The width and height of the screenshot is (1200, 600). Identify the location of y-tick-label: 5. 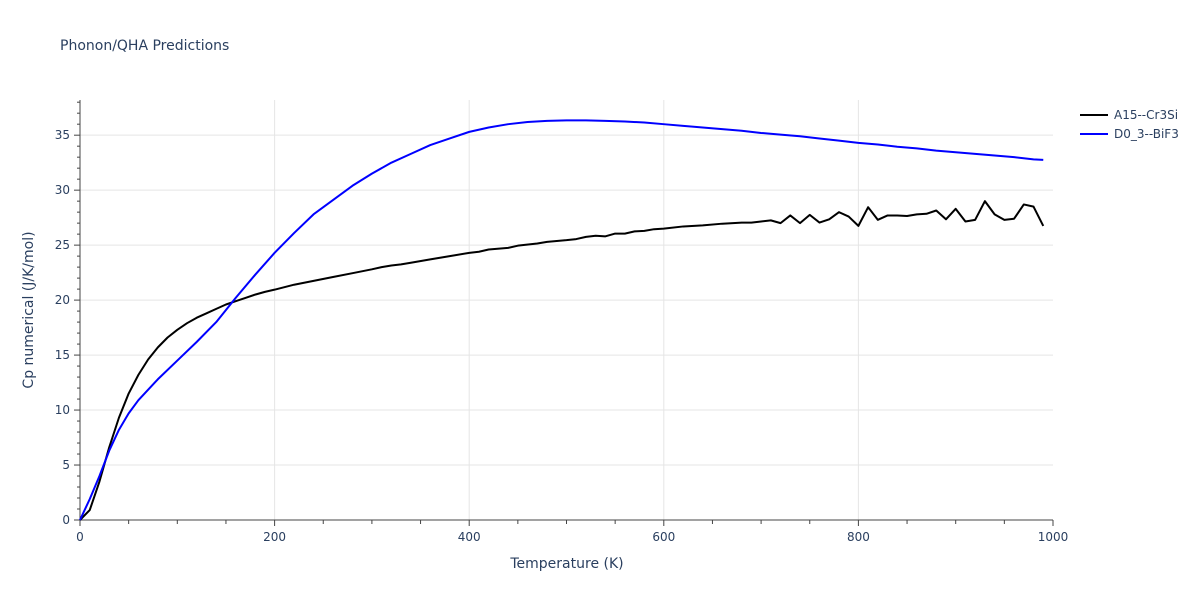
(66, 465).